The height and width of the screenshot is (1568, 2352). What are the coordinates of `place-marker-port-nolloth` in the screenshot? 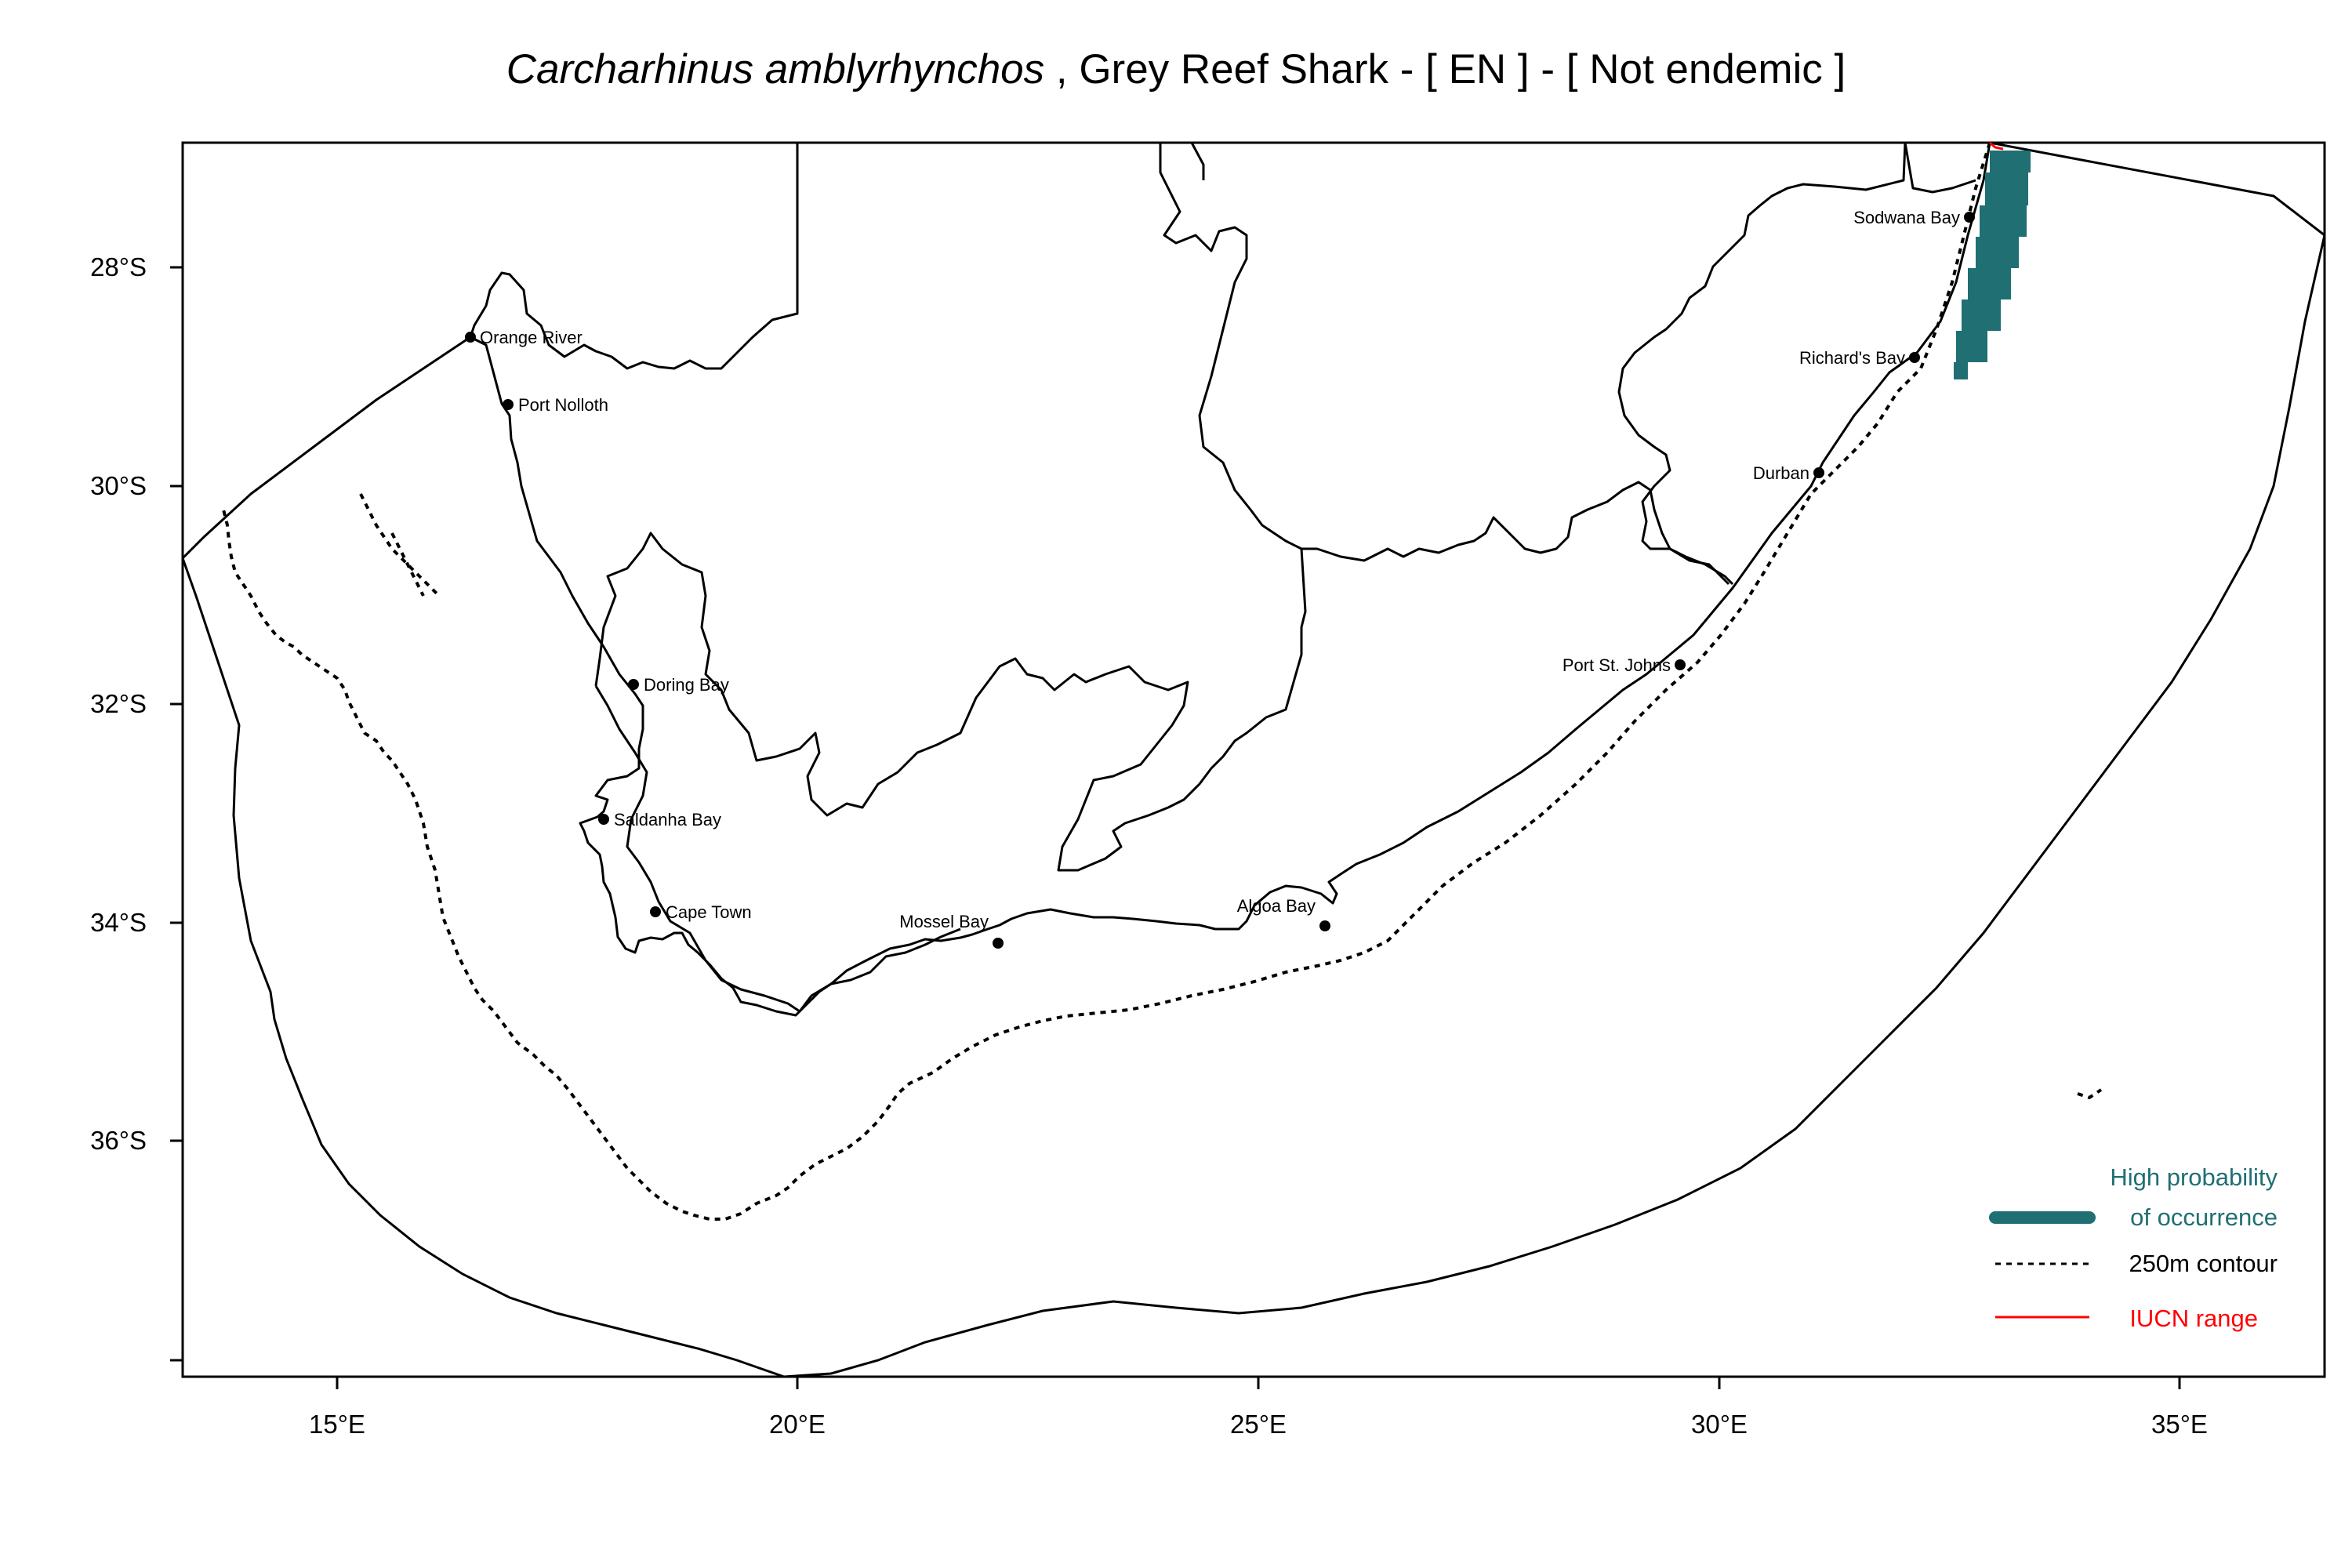 It's located at (509, 404).